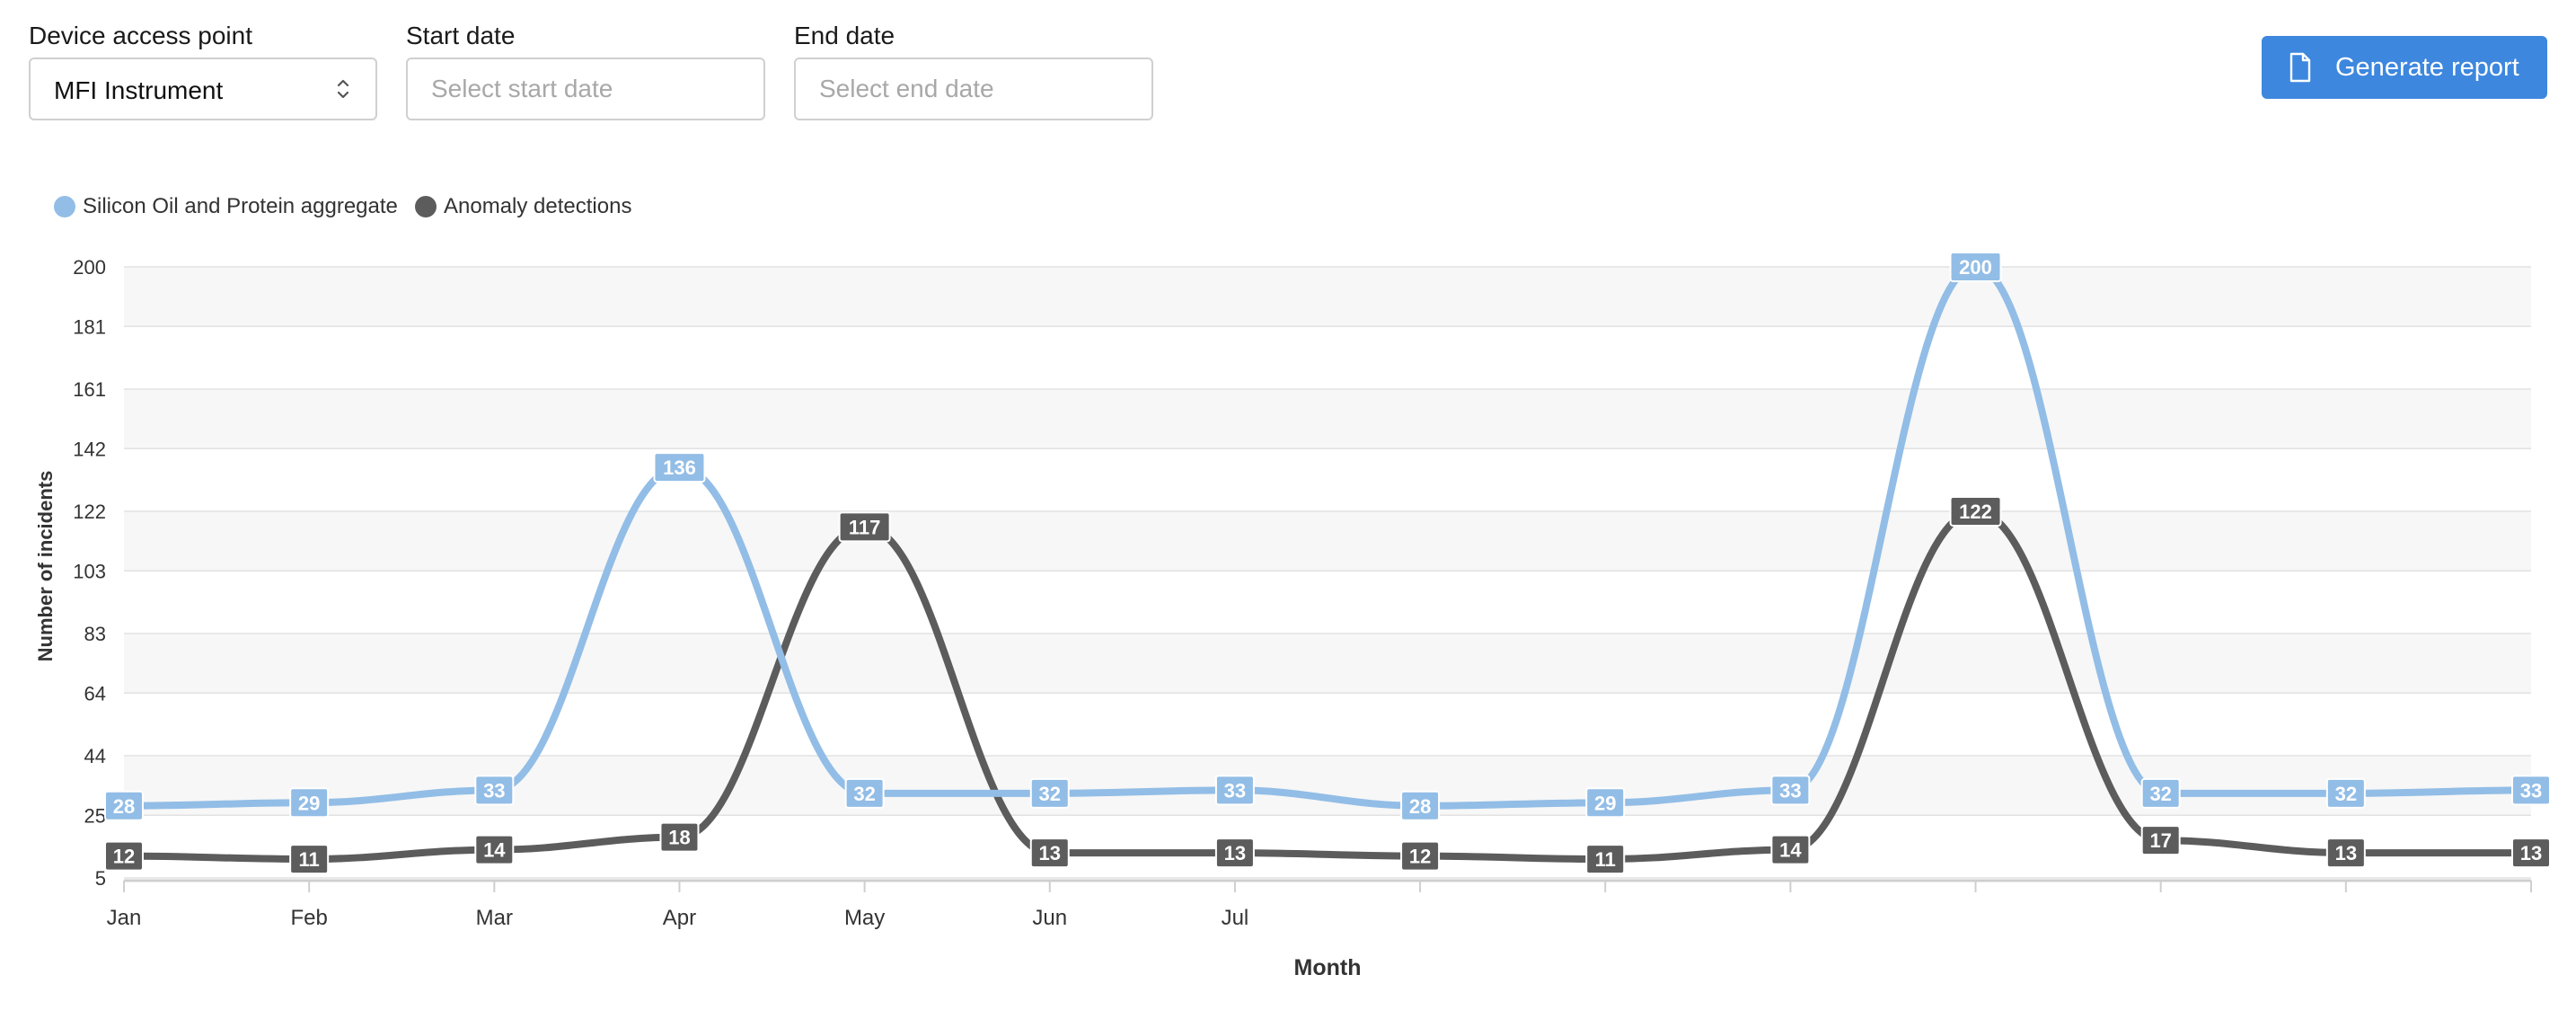 The width and height of the screenshot is (2576, 1028). I want to click on y-tick-label: 142, so click(89, 449).